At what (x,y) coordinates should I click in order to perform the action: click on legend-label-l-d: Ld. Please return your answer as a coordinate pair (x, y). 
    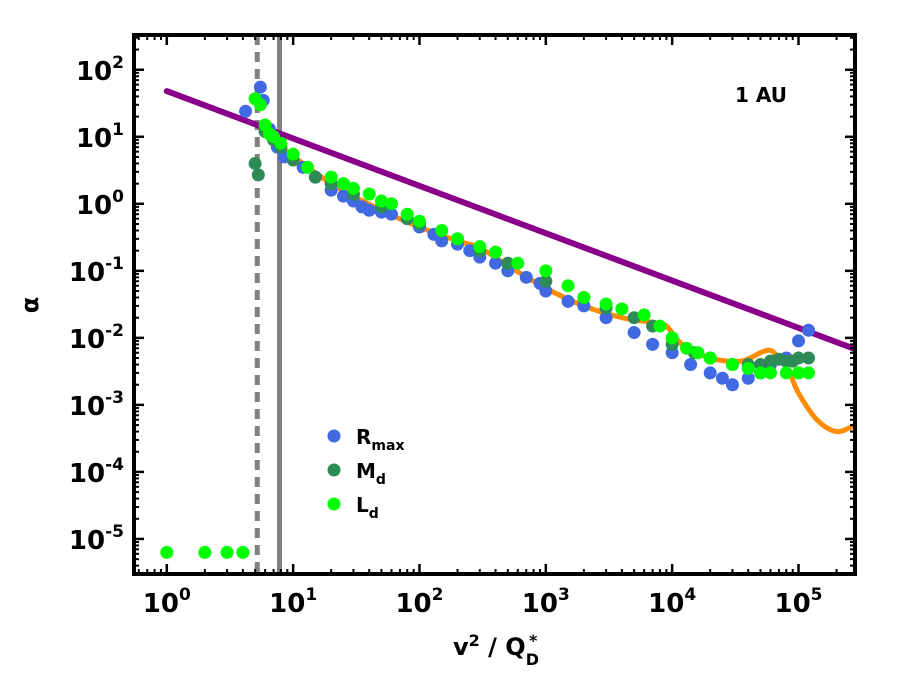
    Looking at the image, I should click on (367, 507).